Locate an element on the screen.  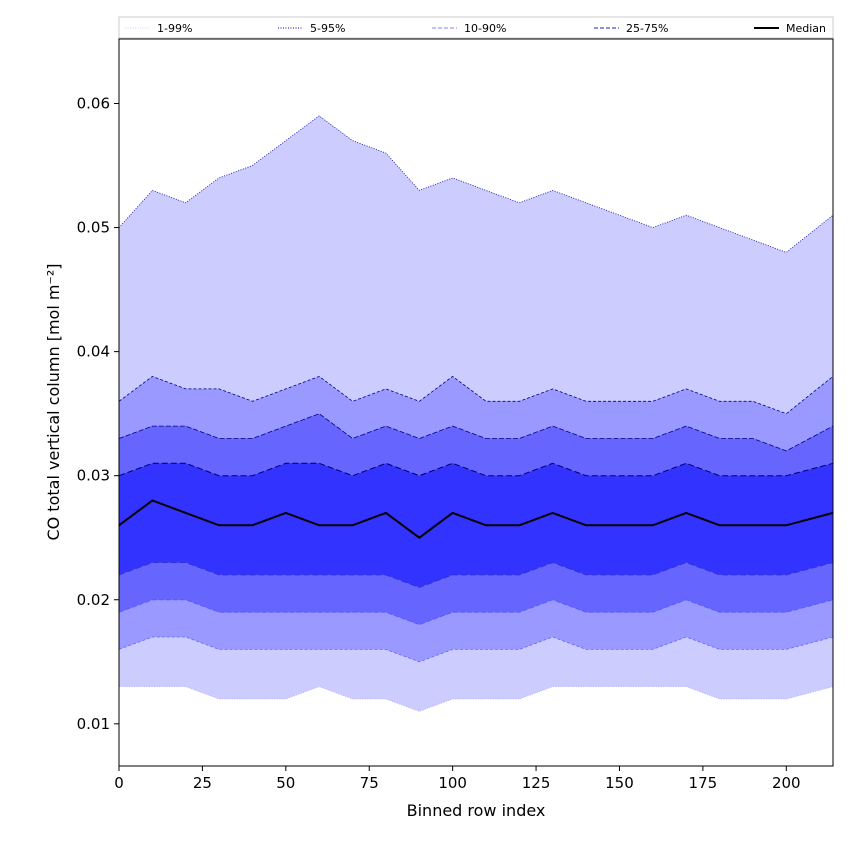
x-tick-label: 0 is located at coordinates (119, 783).